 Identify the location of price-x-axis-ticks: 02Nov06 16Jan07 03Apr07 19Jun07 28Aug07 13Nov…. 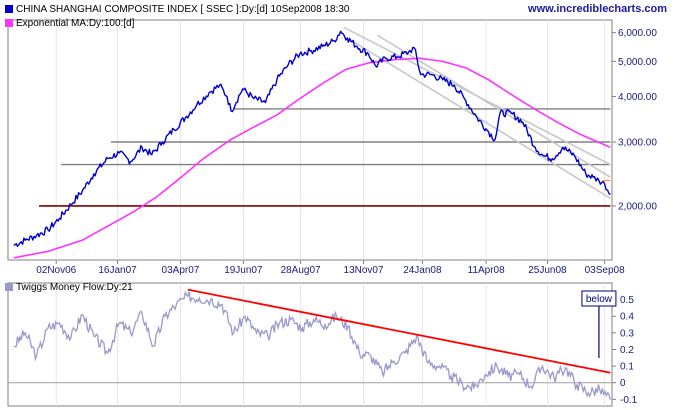
(330, 268).